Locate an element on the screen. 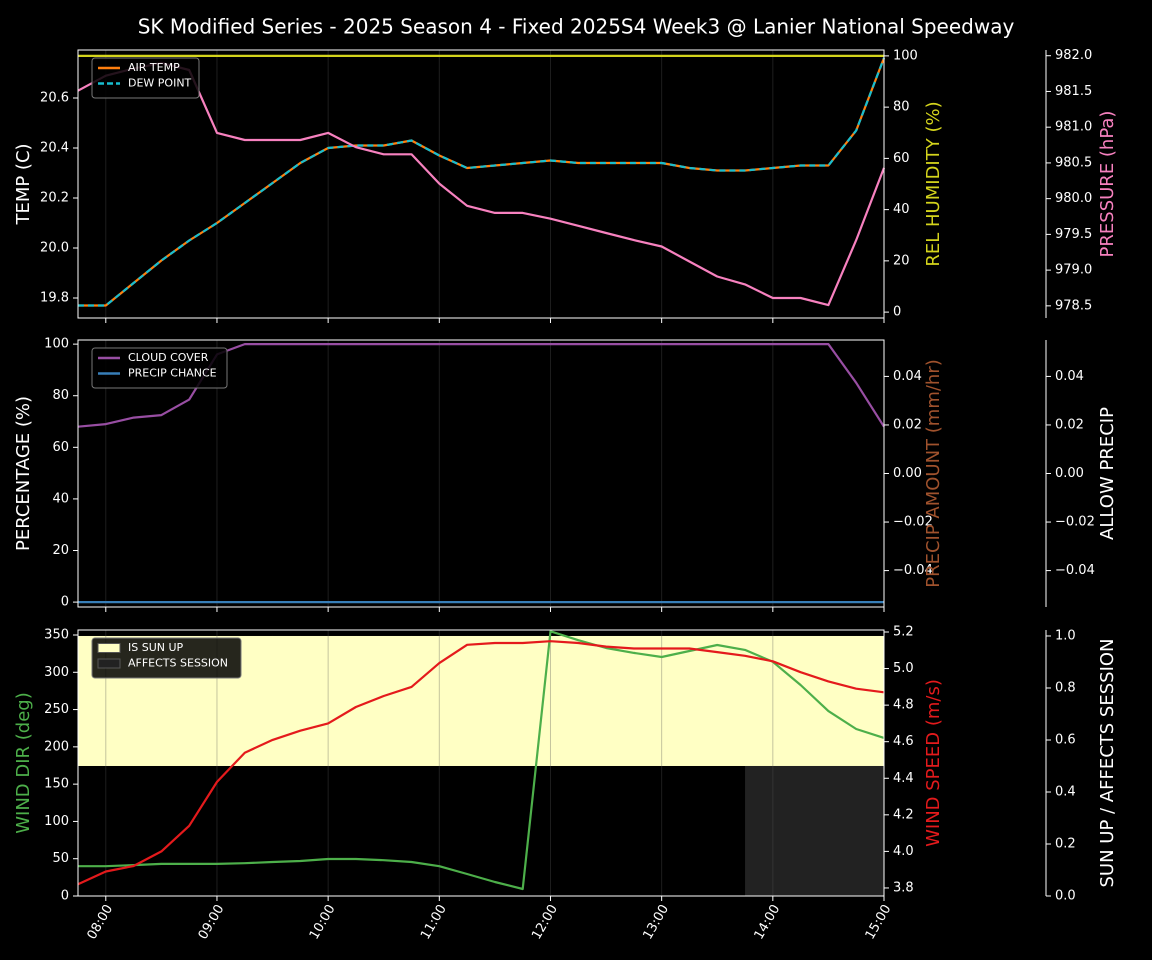  y2-axis-label: WIND SPEED (m/s) is located at coordinates (933, 763).